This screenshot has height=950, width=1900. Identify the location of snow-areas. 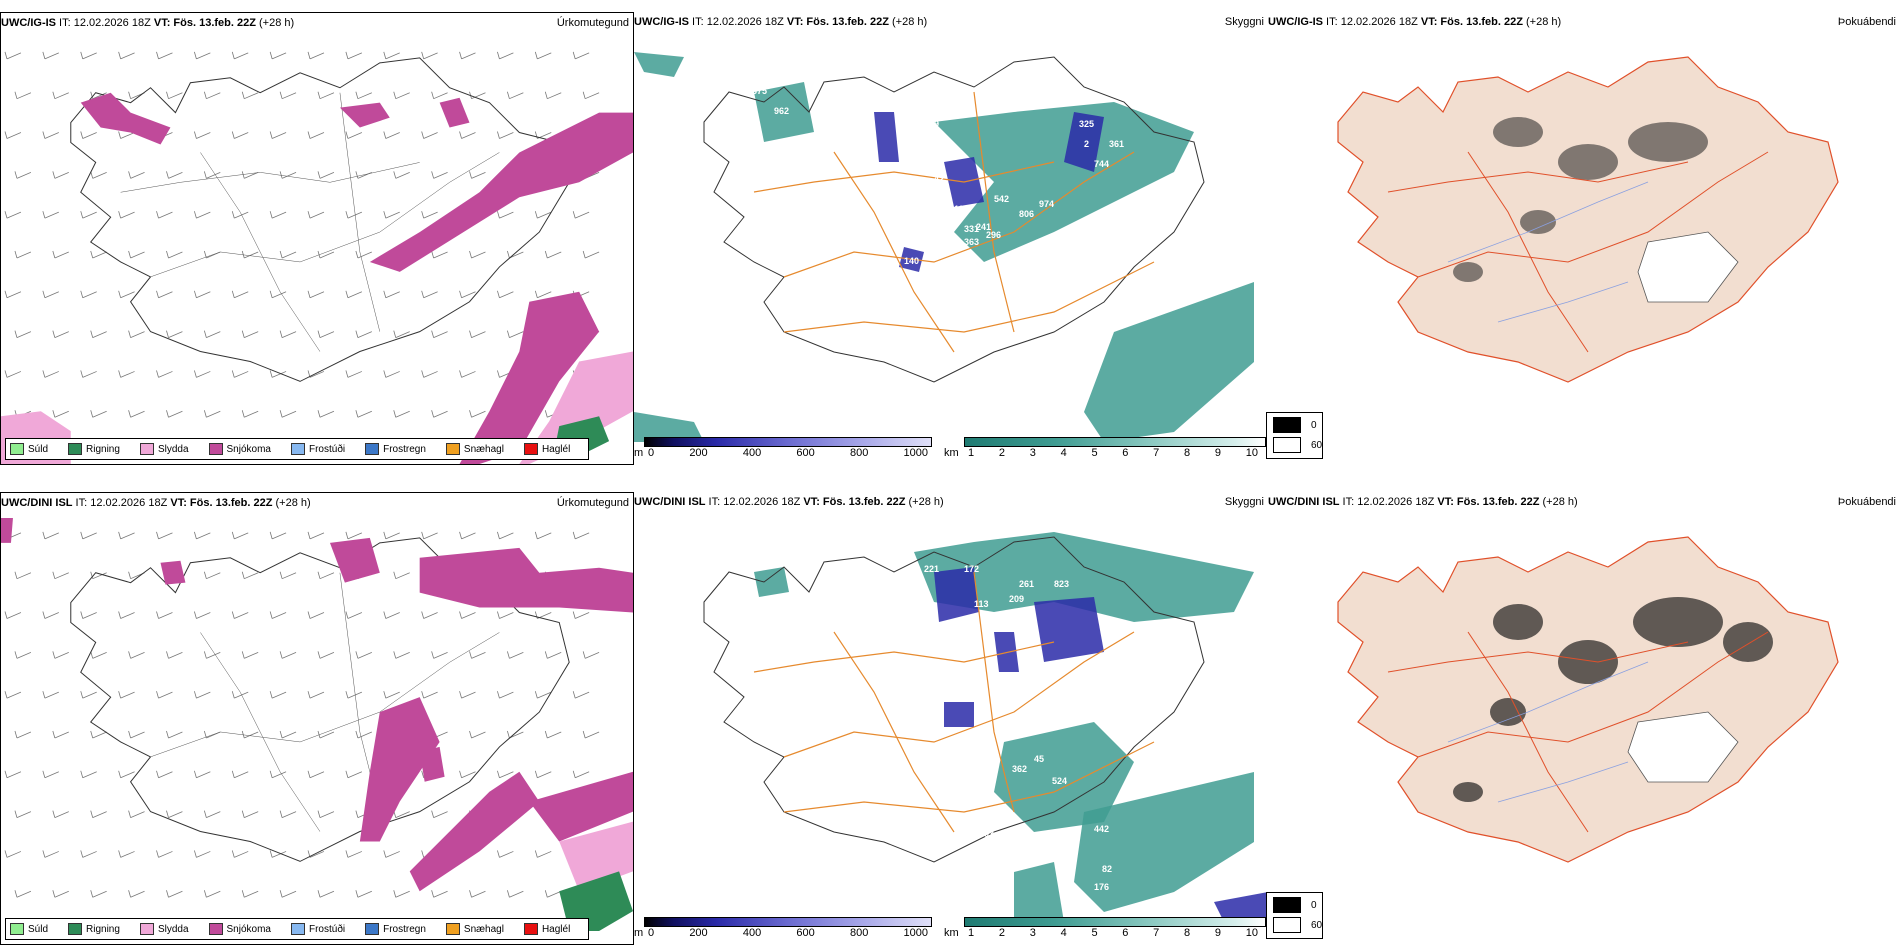
(356, 278).